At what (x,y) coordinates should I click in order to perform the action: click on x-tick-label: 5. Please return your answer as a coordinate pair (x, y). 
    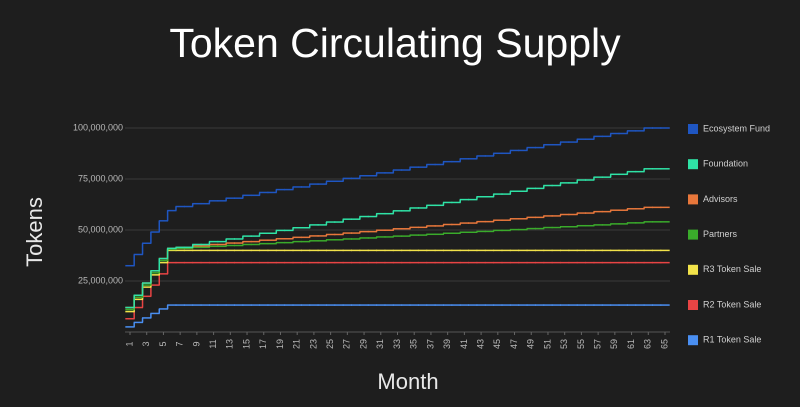
    Looking at the image, I should click on (163, 343).